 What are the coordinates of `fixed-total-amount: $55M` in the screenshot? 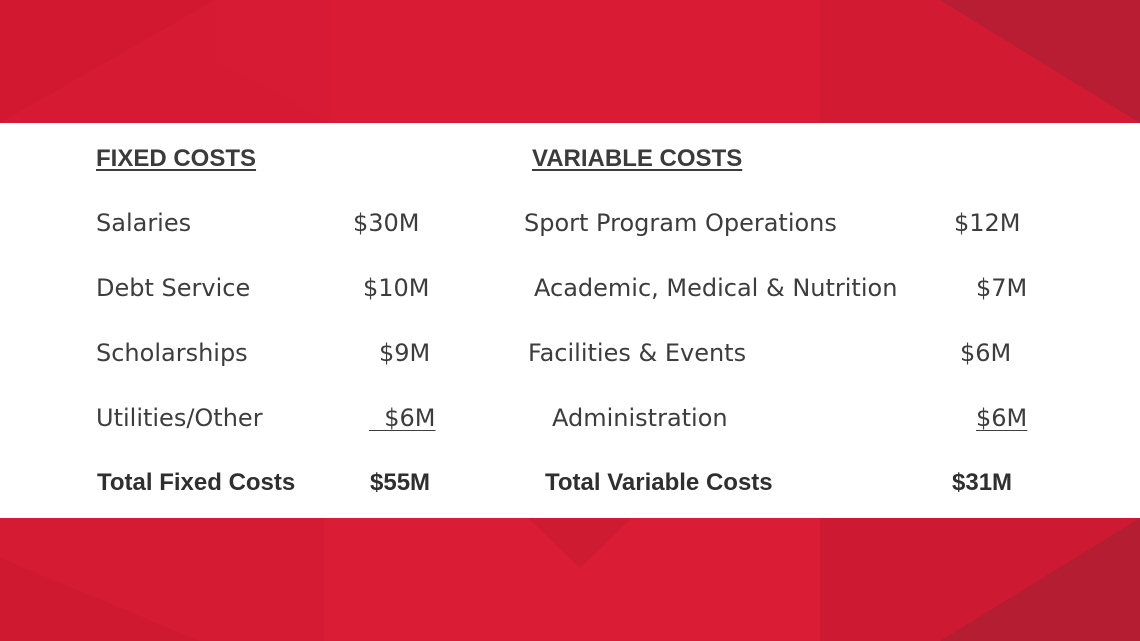 It's located at (400, 482).